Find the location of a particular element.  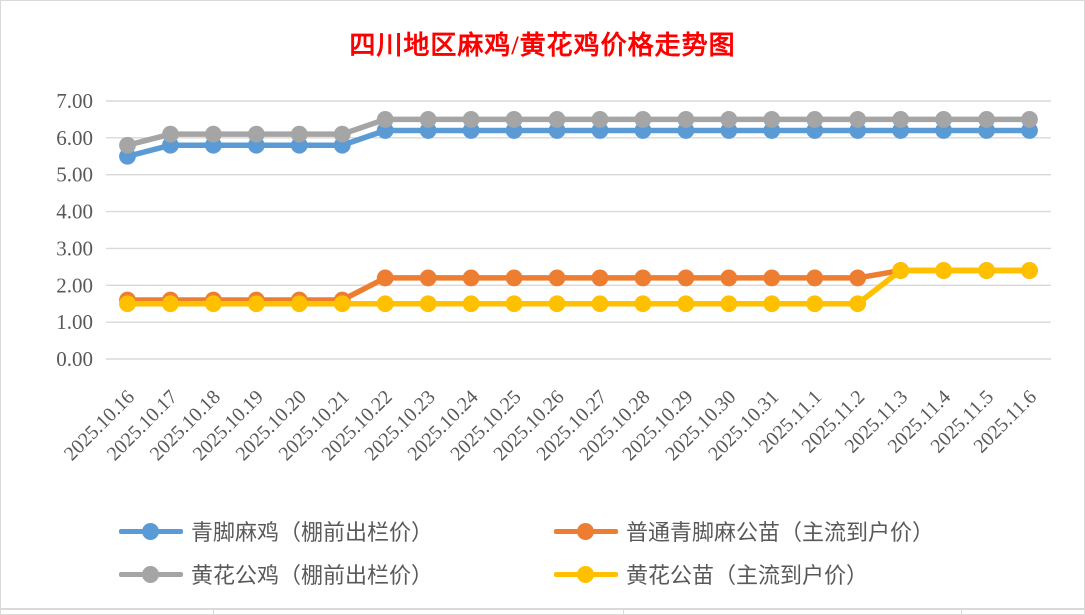

y-axis-tick-label: 3.00 is located at coordinates (74, 248).